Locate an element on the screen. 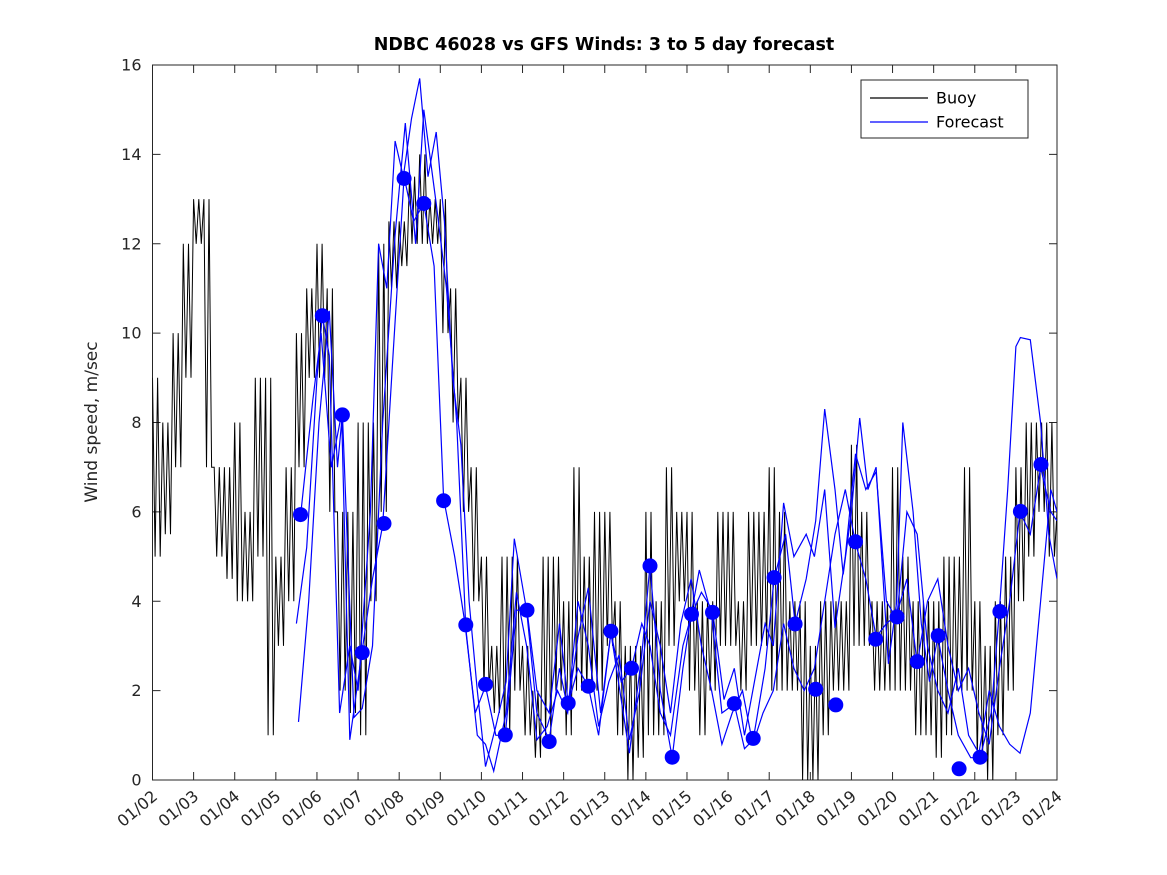 This screenshot has width=1167, height=875. x-tick-label: 01/24 is located at coordinates (1042, 809).